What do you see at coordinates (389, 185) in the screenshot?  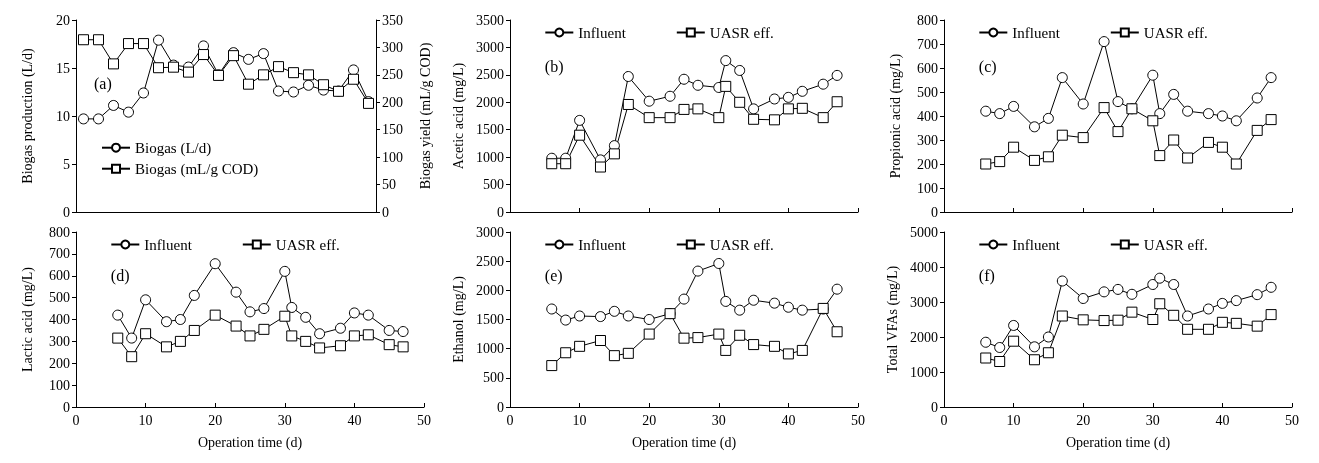 I see `y2-tick-label: 50` at bounding box center [389, 185].